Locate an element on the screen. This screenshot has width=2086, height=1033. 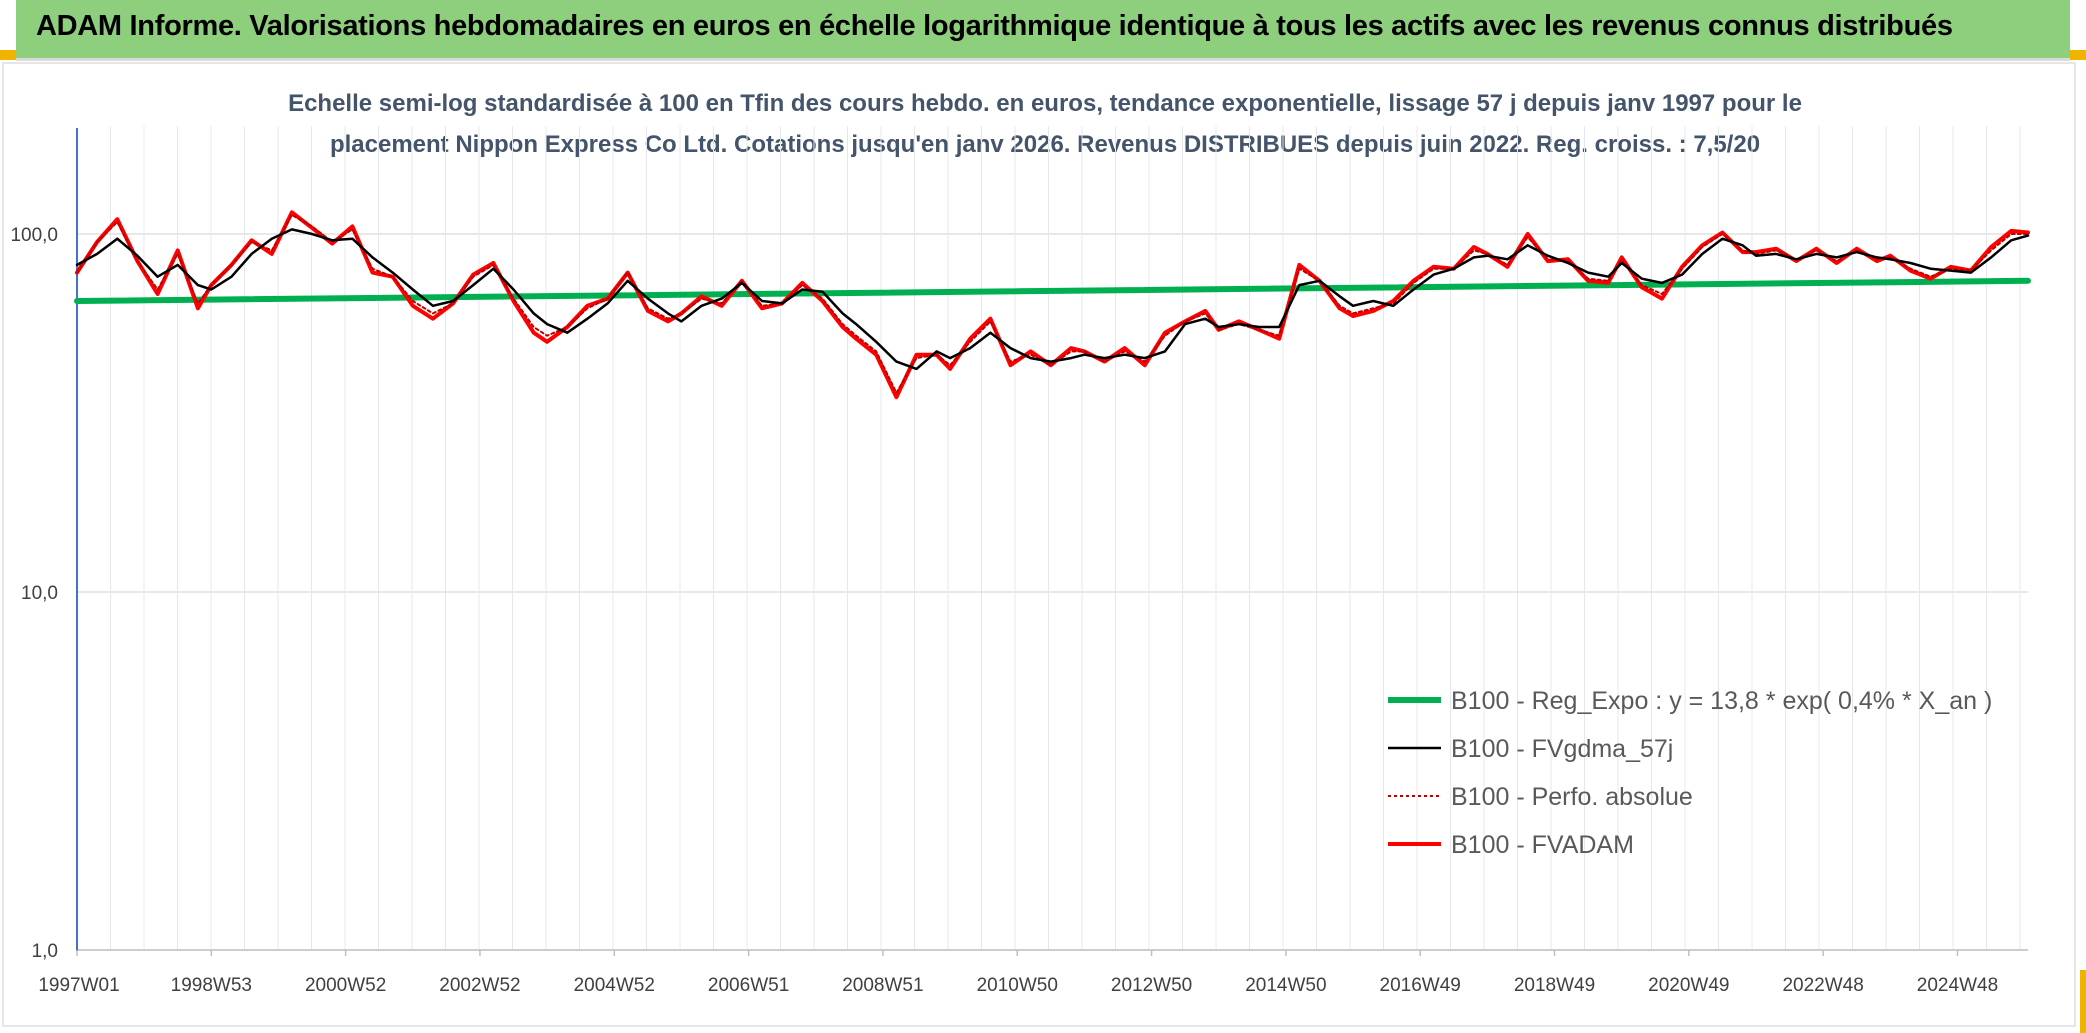
series-line-thick-green is located at coordinates (1052, 290).